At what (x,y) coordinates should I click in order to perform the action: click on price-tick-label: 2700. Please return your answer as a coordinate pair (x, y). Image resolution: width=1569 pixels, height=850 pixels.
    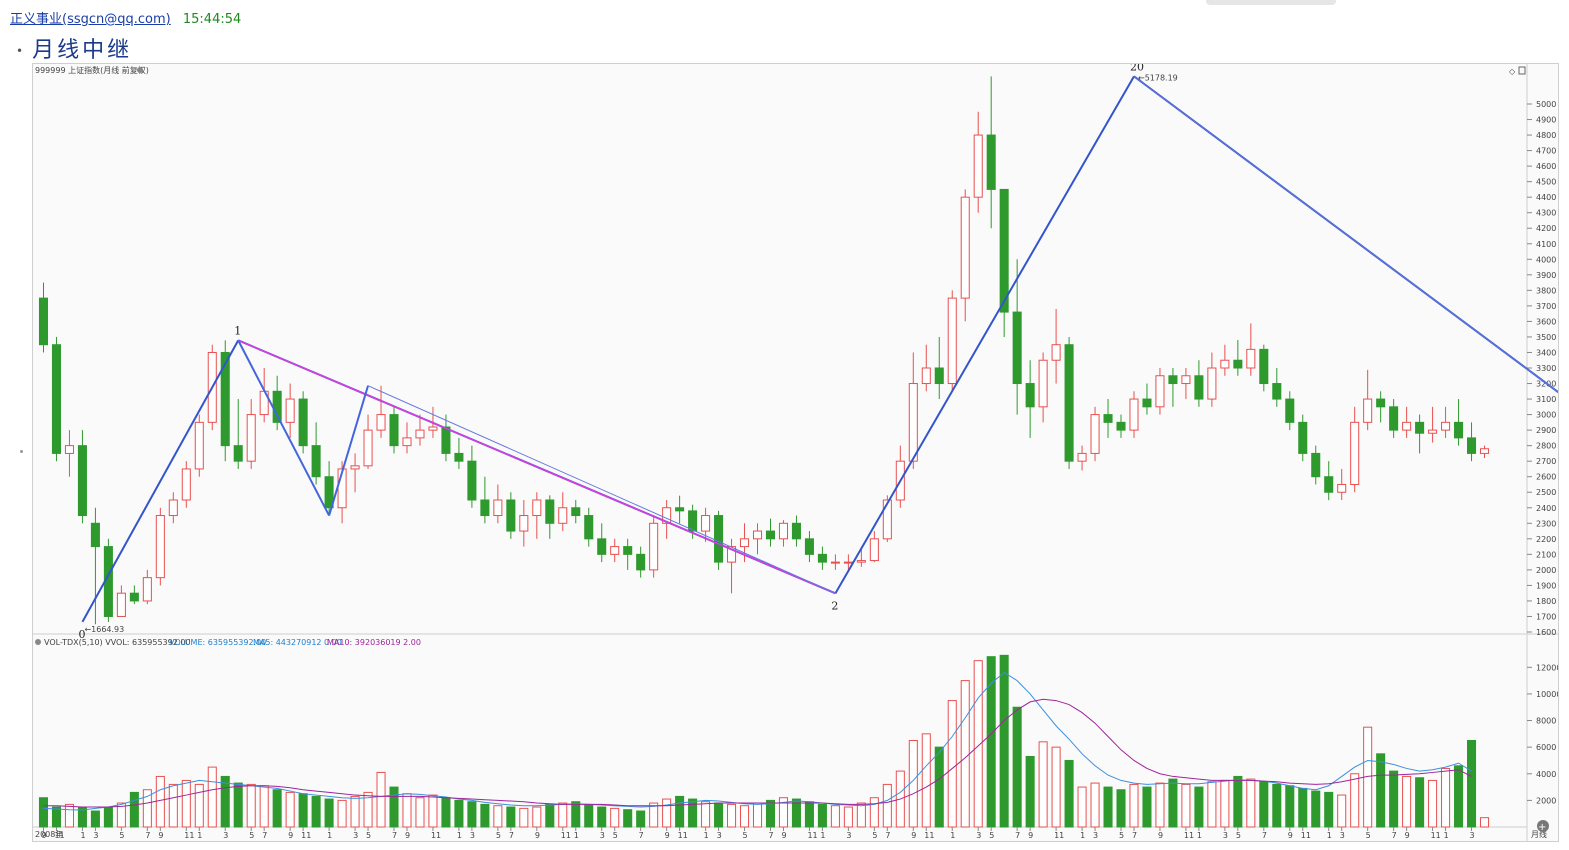
    Looking at the image, I should click on (1546, 461).